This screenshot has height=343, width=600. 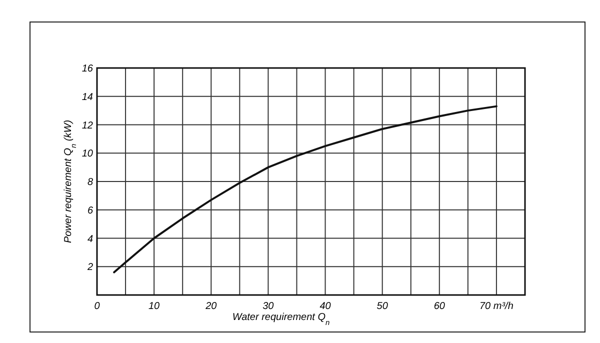 I want to click on x-axis-title: Water requirement Q$_{n}$, so click(x=281, y=319).